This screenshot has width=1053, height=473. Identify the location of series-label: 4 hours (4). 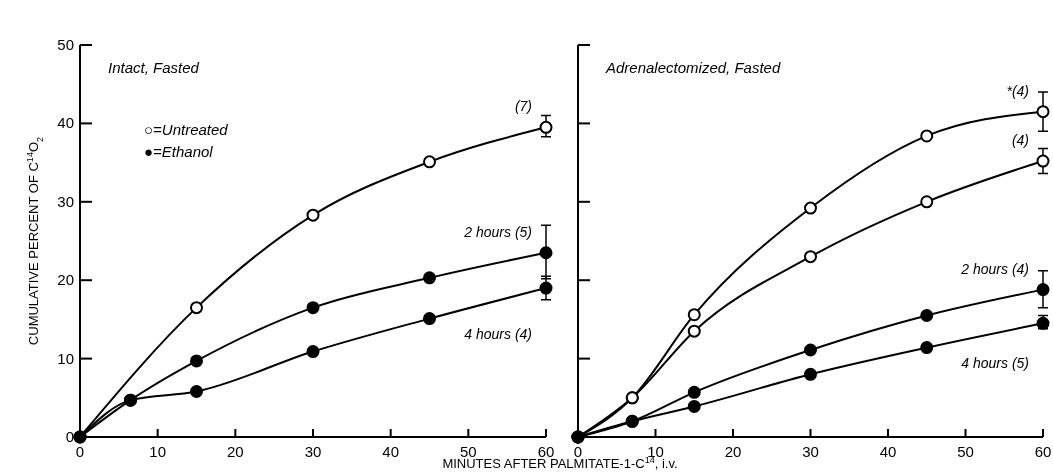
(498, 333).